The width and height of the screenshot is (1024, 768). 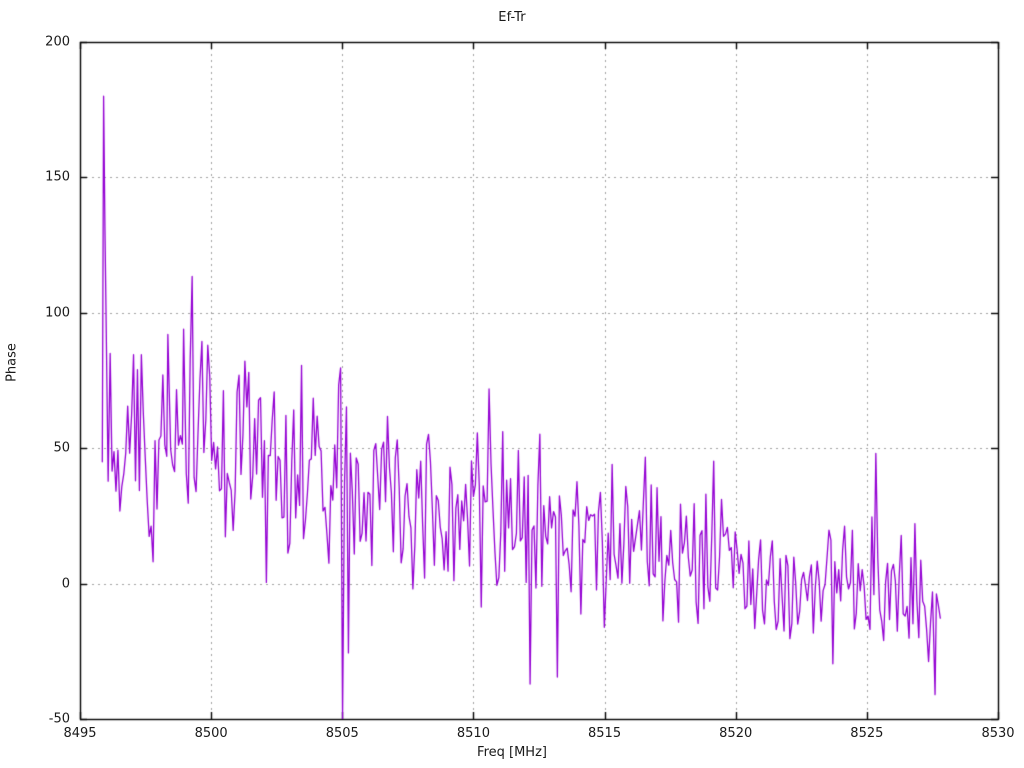 I want to click on y-tick-label: -50, so click(x=59, y=719).